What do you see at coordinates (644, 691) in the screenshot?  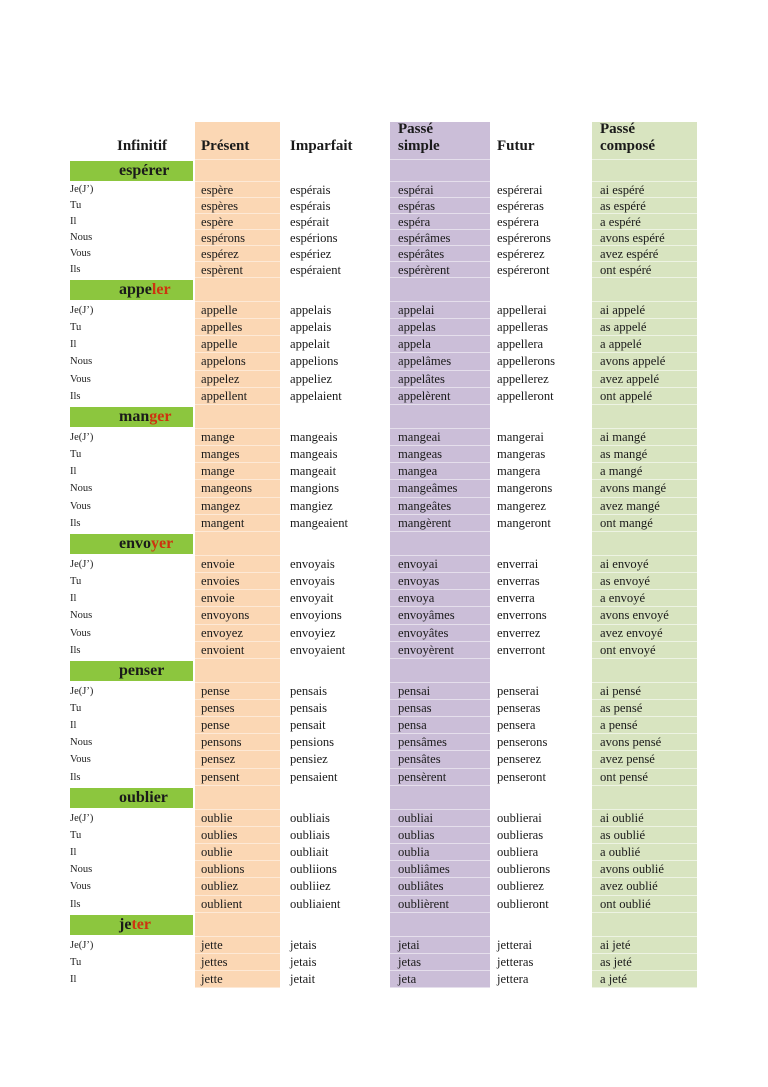 I see `cell-passe-compose: ai pensé` at bounding box center [644, 691].